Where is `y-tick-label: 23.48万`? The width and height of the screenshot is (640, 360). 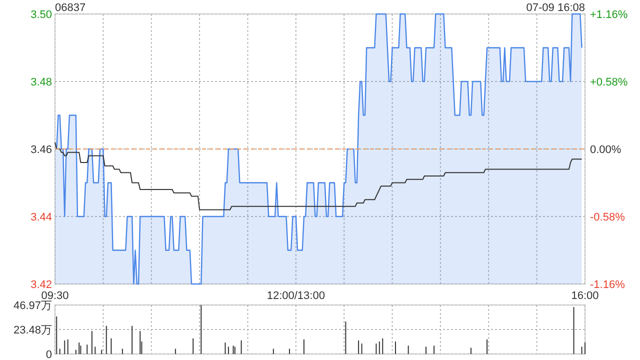 y-tick-label: 23.48万 is located at coordinates (32, 330).